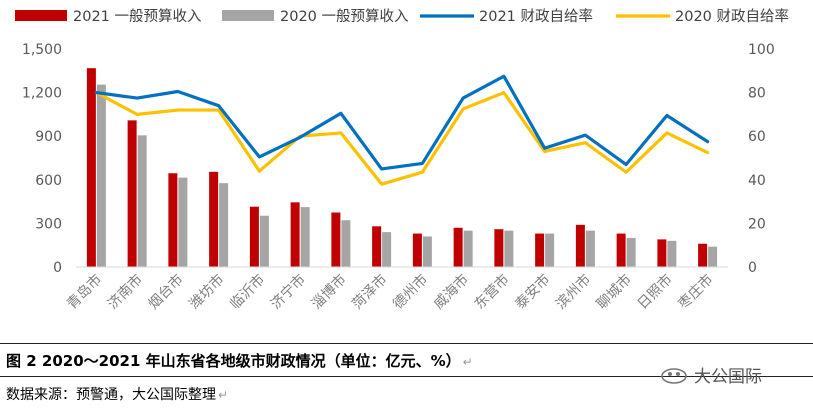 The height and width of the screenshot is (420, 813). What do you see at coordinates (655, 292) in the screenshot?
I see `x-tick-label: 日照市` at bounding box center [655, 292].